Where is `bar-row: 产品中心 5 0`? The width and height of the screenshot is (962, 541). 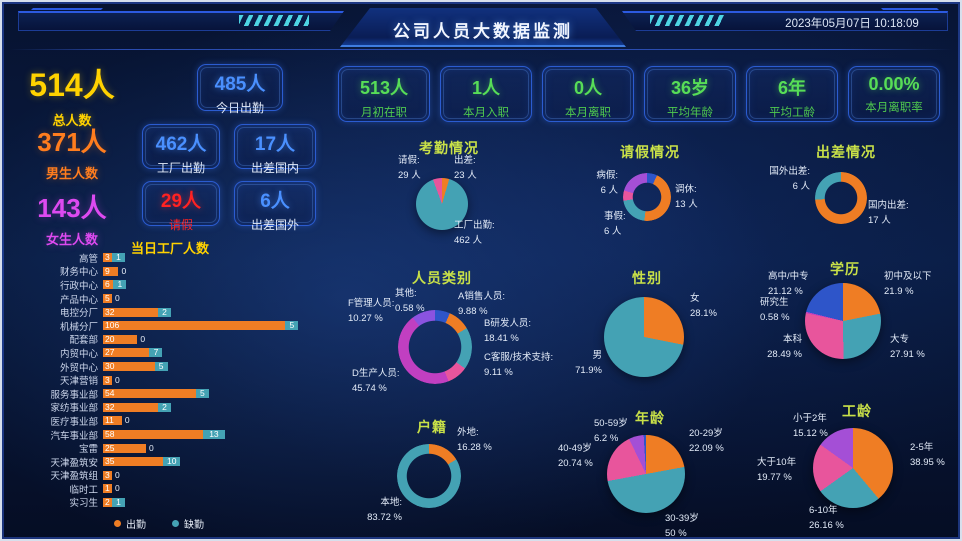 bar-row: 产品中心 5 0 is located at coordinates (182, 299).